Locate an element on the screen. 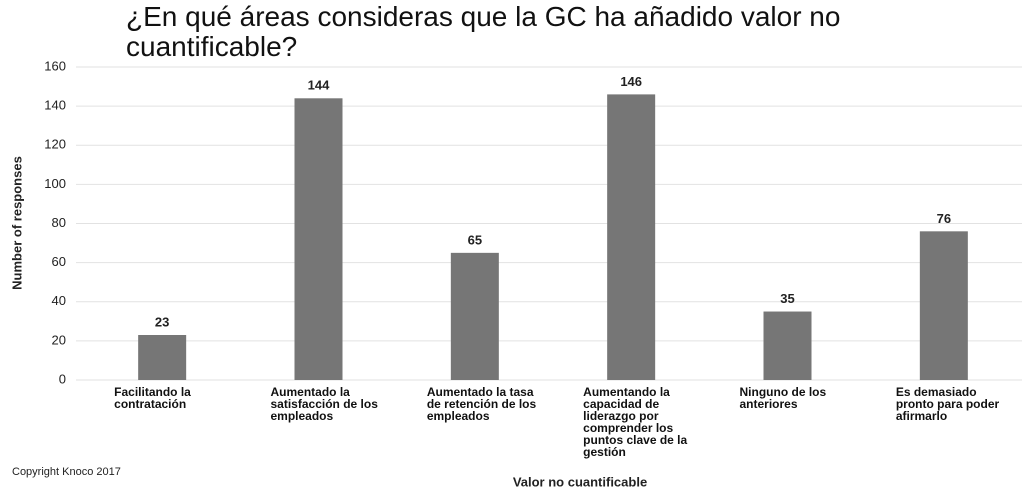  x-axis-label: Valor no cuantificable is located at coordinates (580, 481).